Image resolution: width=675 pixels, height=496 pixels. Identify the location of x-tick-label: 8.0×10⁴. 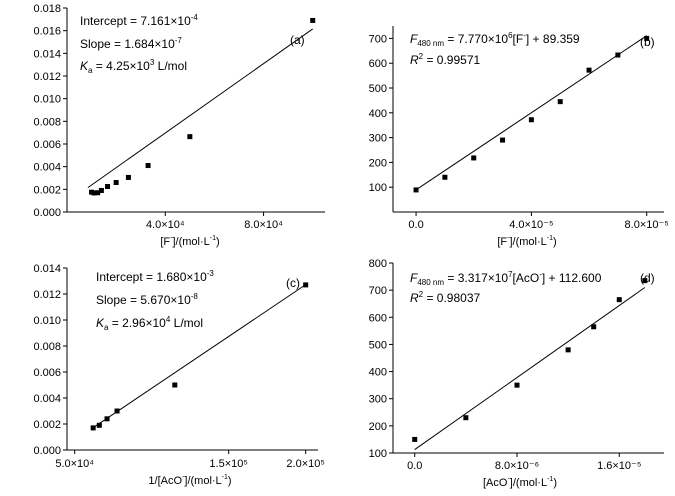
(263, 225).